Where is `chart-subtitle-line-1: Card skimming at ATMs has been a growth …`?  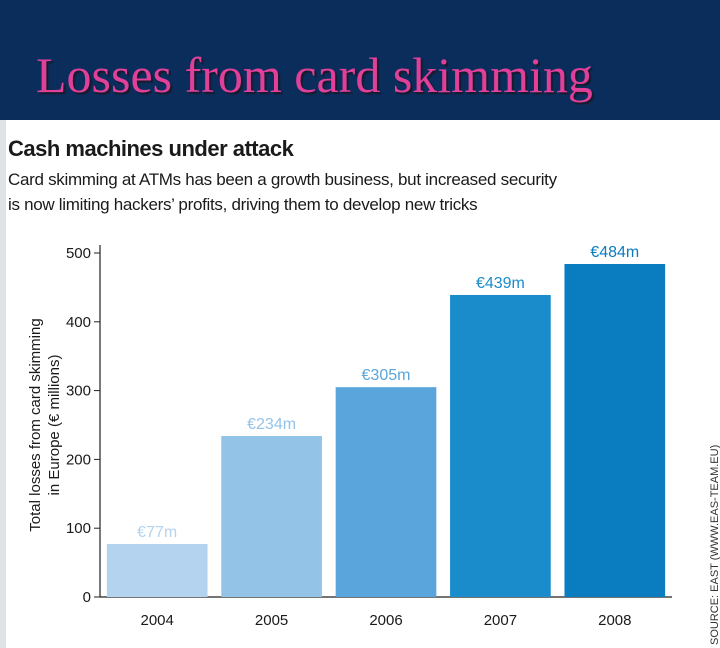 chart-subtitle-line-1: Card skimming at ATMs has been a growth … is located at coordinates (282, 179).